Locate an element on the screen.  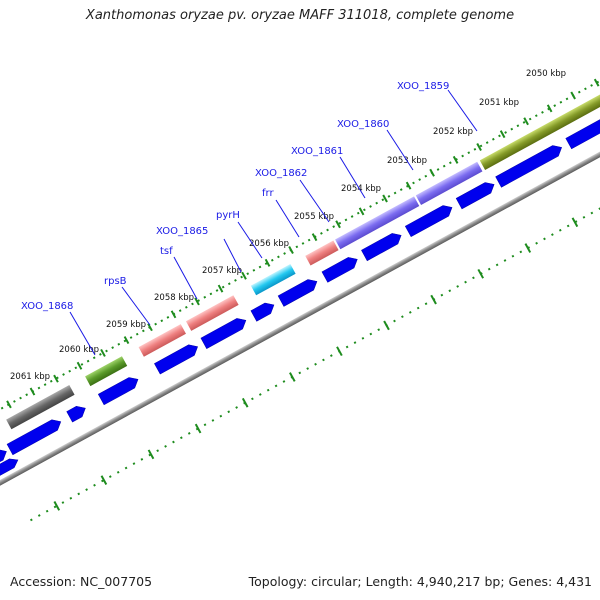
scale-label: 2050 kbp is located at coordinates (546, 74).